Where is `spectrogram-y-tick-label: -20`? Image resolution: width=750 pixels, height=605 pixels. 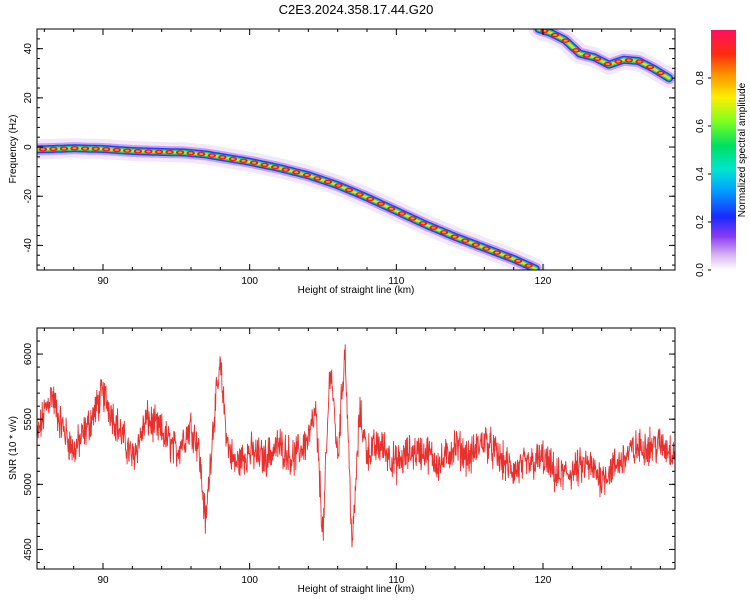 spectrogram-y-tick-label: -20 is located at coordinates (28, 196).